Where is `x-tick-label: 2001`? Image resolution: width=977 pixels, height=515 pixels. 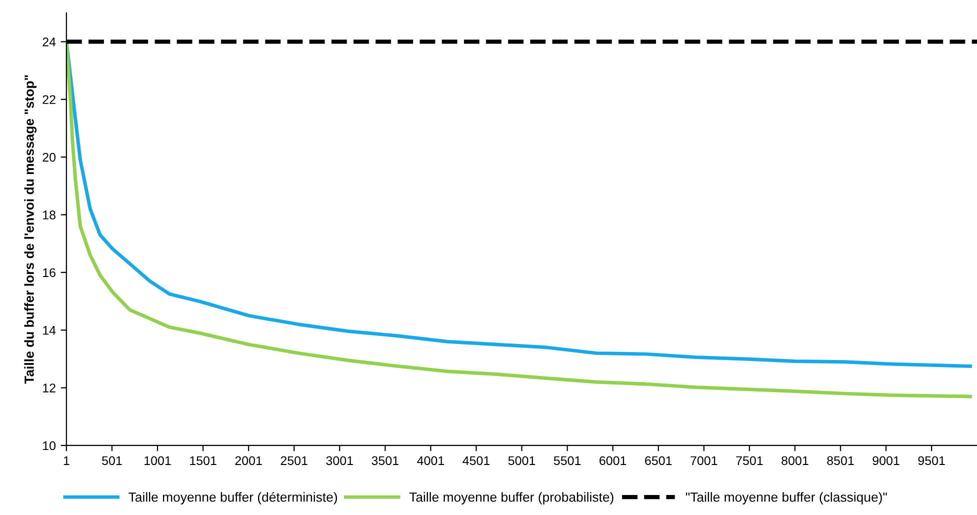
x-tick-label: 2001 is located at coordinates (248, 461).